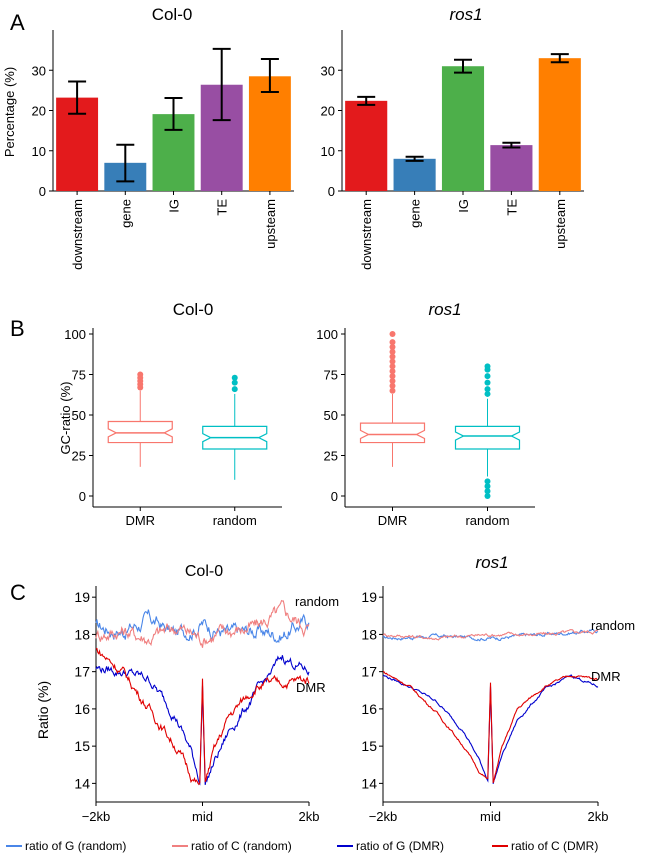 This screenshot has height=858, width=650. I want to click on legend-item-g-dmr: ratio of G (DMR), so click(390, 846).